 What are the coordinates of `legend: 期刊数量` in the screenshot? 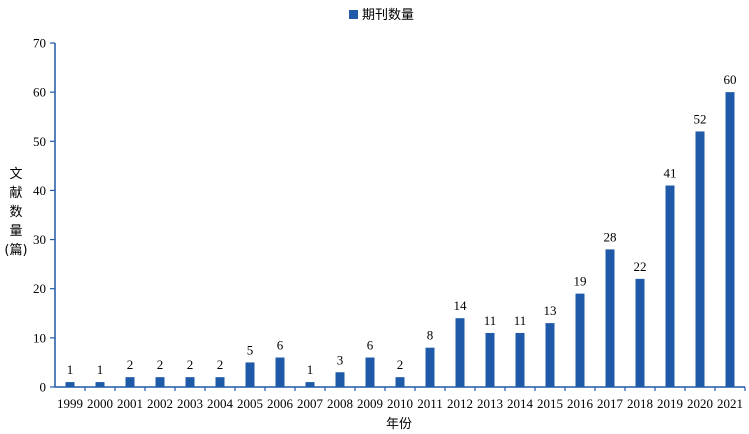 It's located at (381, 15).